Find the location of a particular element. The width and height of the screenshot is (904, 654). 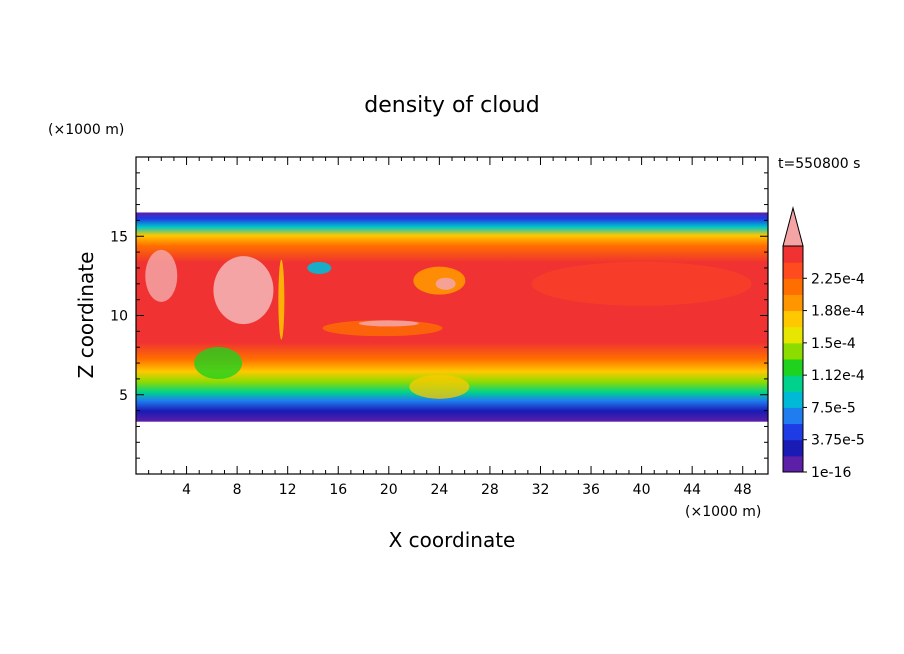

colorbar-label: 2.25e-4 is located at coordinates (838, 279).